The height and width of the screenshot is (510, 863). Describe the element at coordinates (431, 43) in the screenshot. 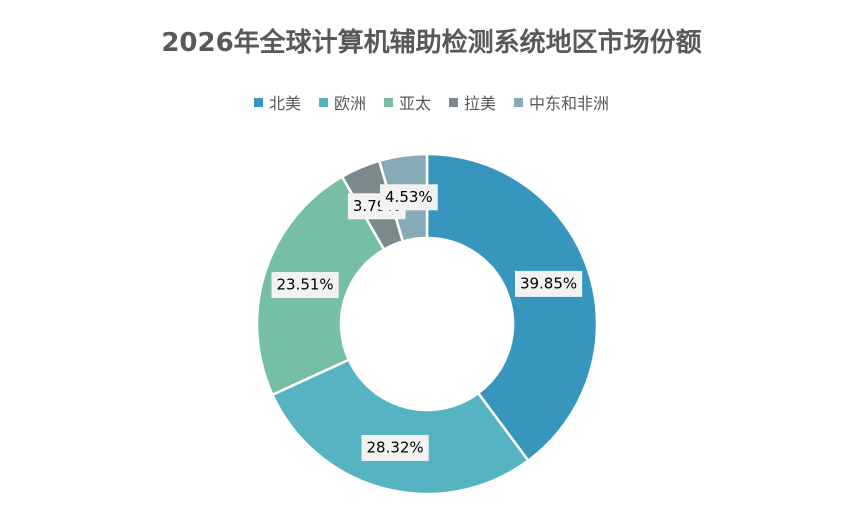

I see `chart-title: 2026年全球计算机辅助检测系统地区市场份额` at that location.